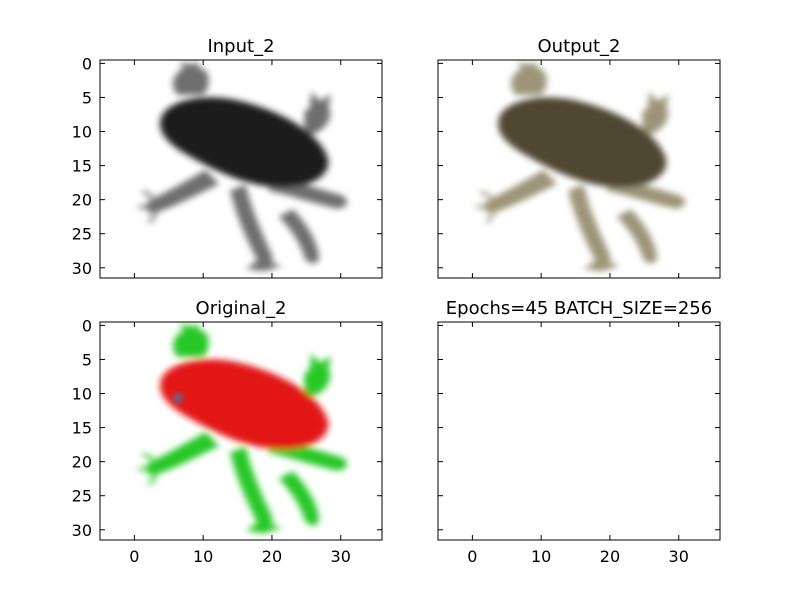  I want to click on image-output, so click(579, 169).